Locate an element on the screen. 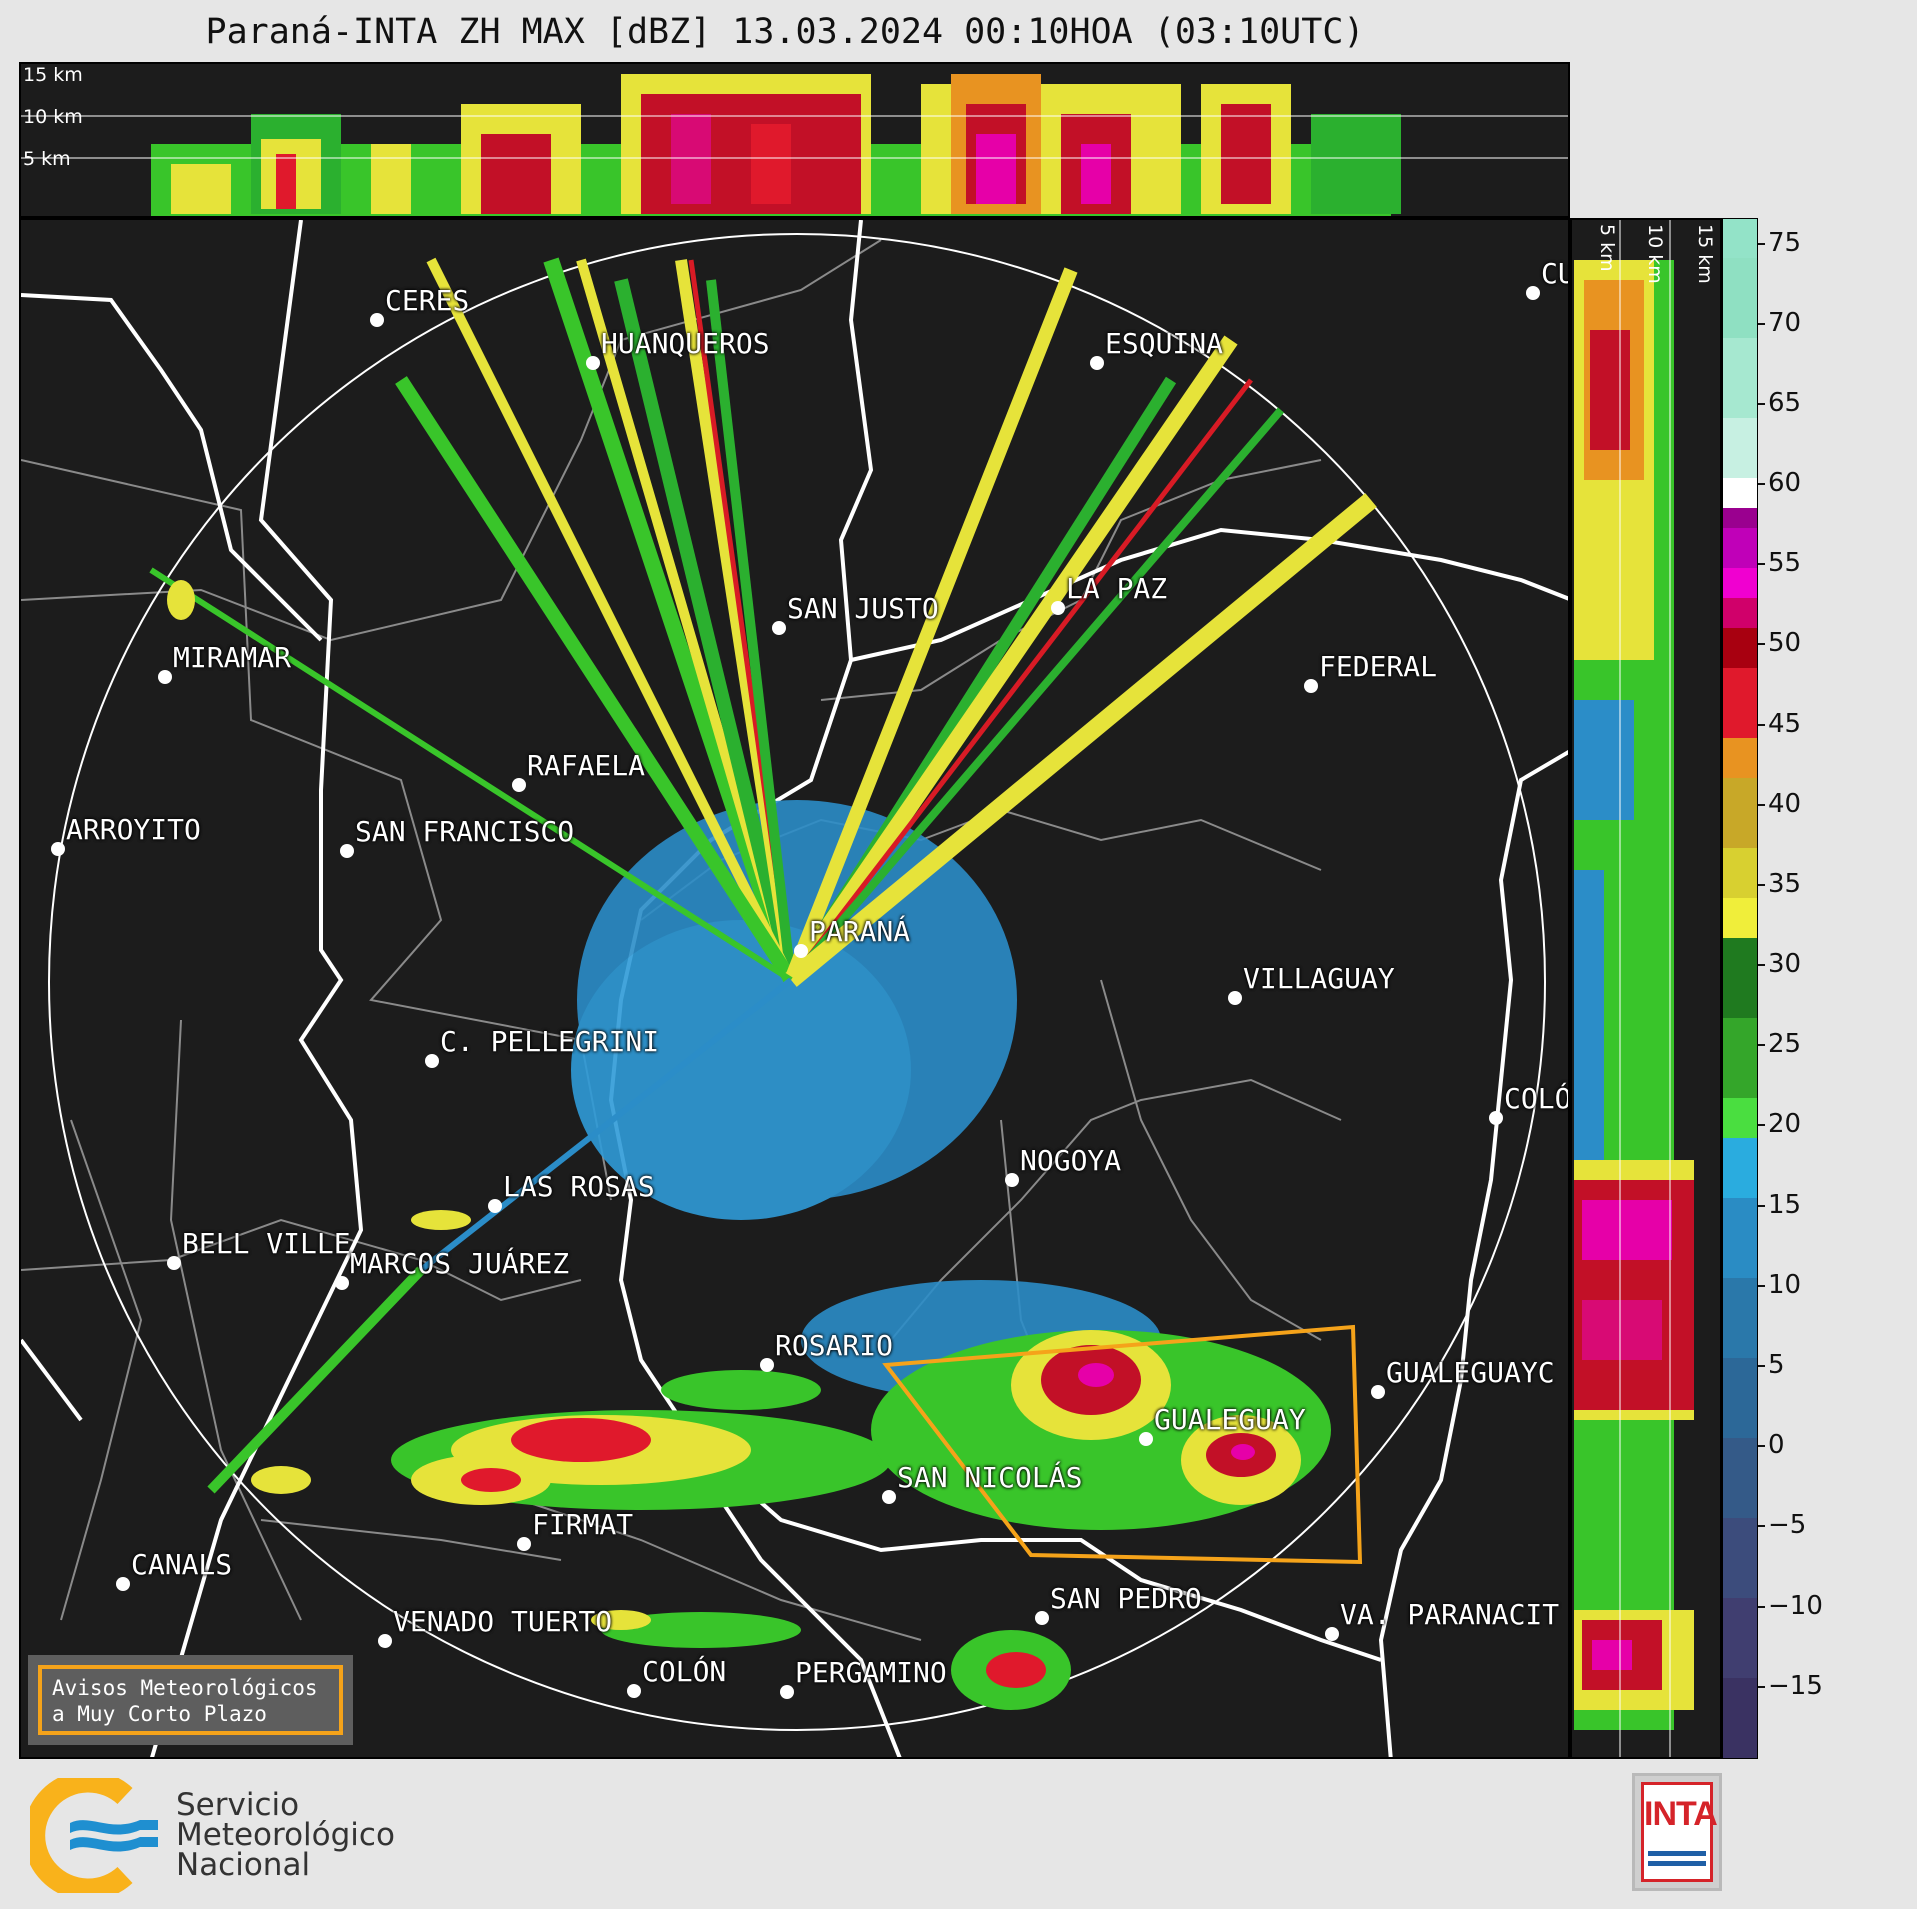 This screenshot has width=1917, height=1909. city-label-colon: COLÓN is located at coordinates (684, 1671).